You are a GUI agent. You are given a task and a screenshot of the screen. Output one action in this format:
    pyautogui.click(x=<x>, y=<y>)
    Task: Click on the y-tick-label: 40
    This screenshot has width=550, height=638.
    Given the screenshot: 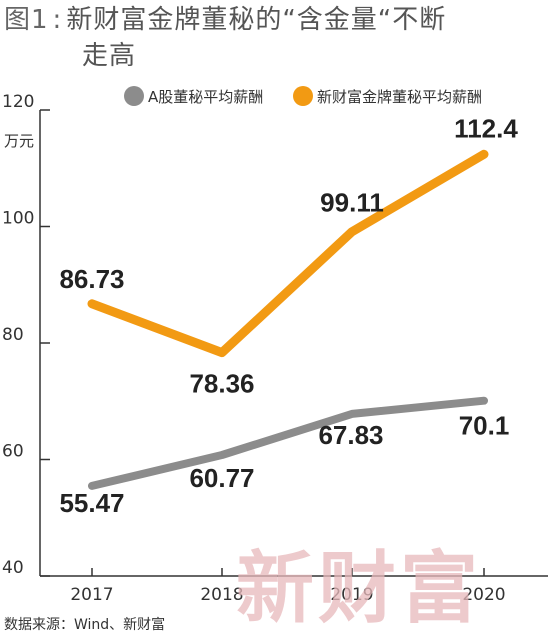 What is the action you would take?
    pyautogui.click(x=13, y=568)
    